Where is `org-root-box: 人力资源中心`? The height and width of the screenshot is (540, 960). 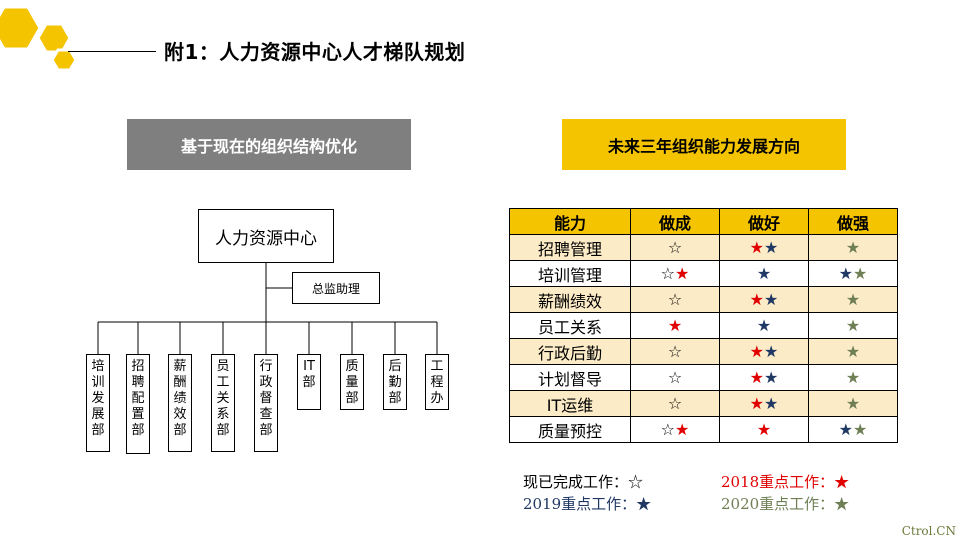
org-root-box: 人力资源中心 is located at coordinates (266, 236).